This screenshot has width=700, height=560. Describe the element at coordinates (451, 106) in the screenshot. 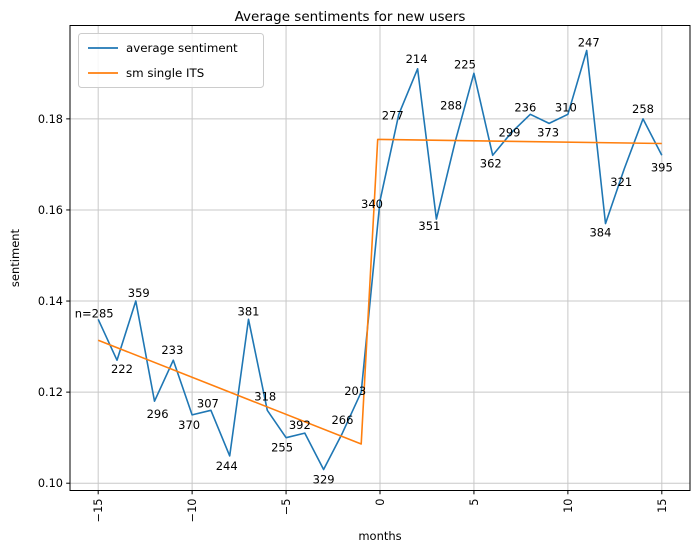

I see `annotation-label: 288` at that location.